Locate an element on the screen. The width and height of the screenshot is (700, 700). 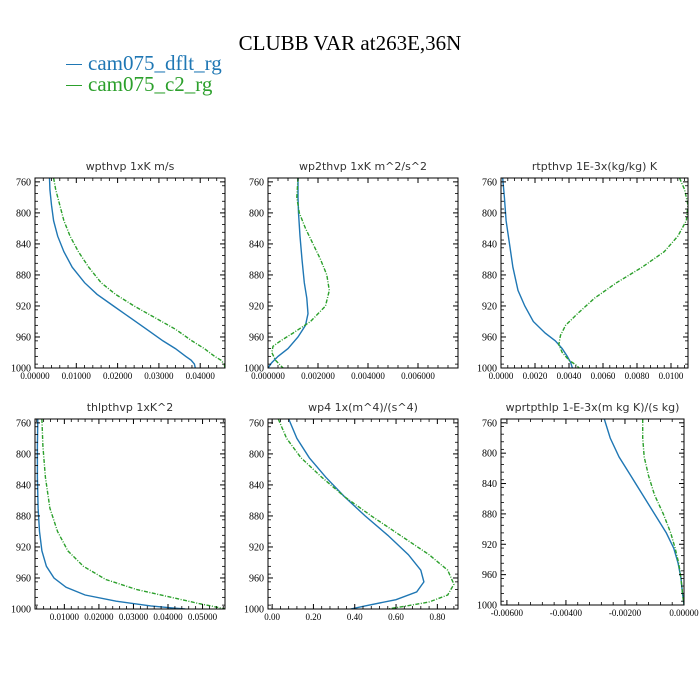
x-tick-label: 0.60 is located at coordinates (396, 617).